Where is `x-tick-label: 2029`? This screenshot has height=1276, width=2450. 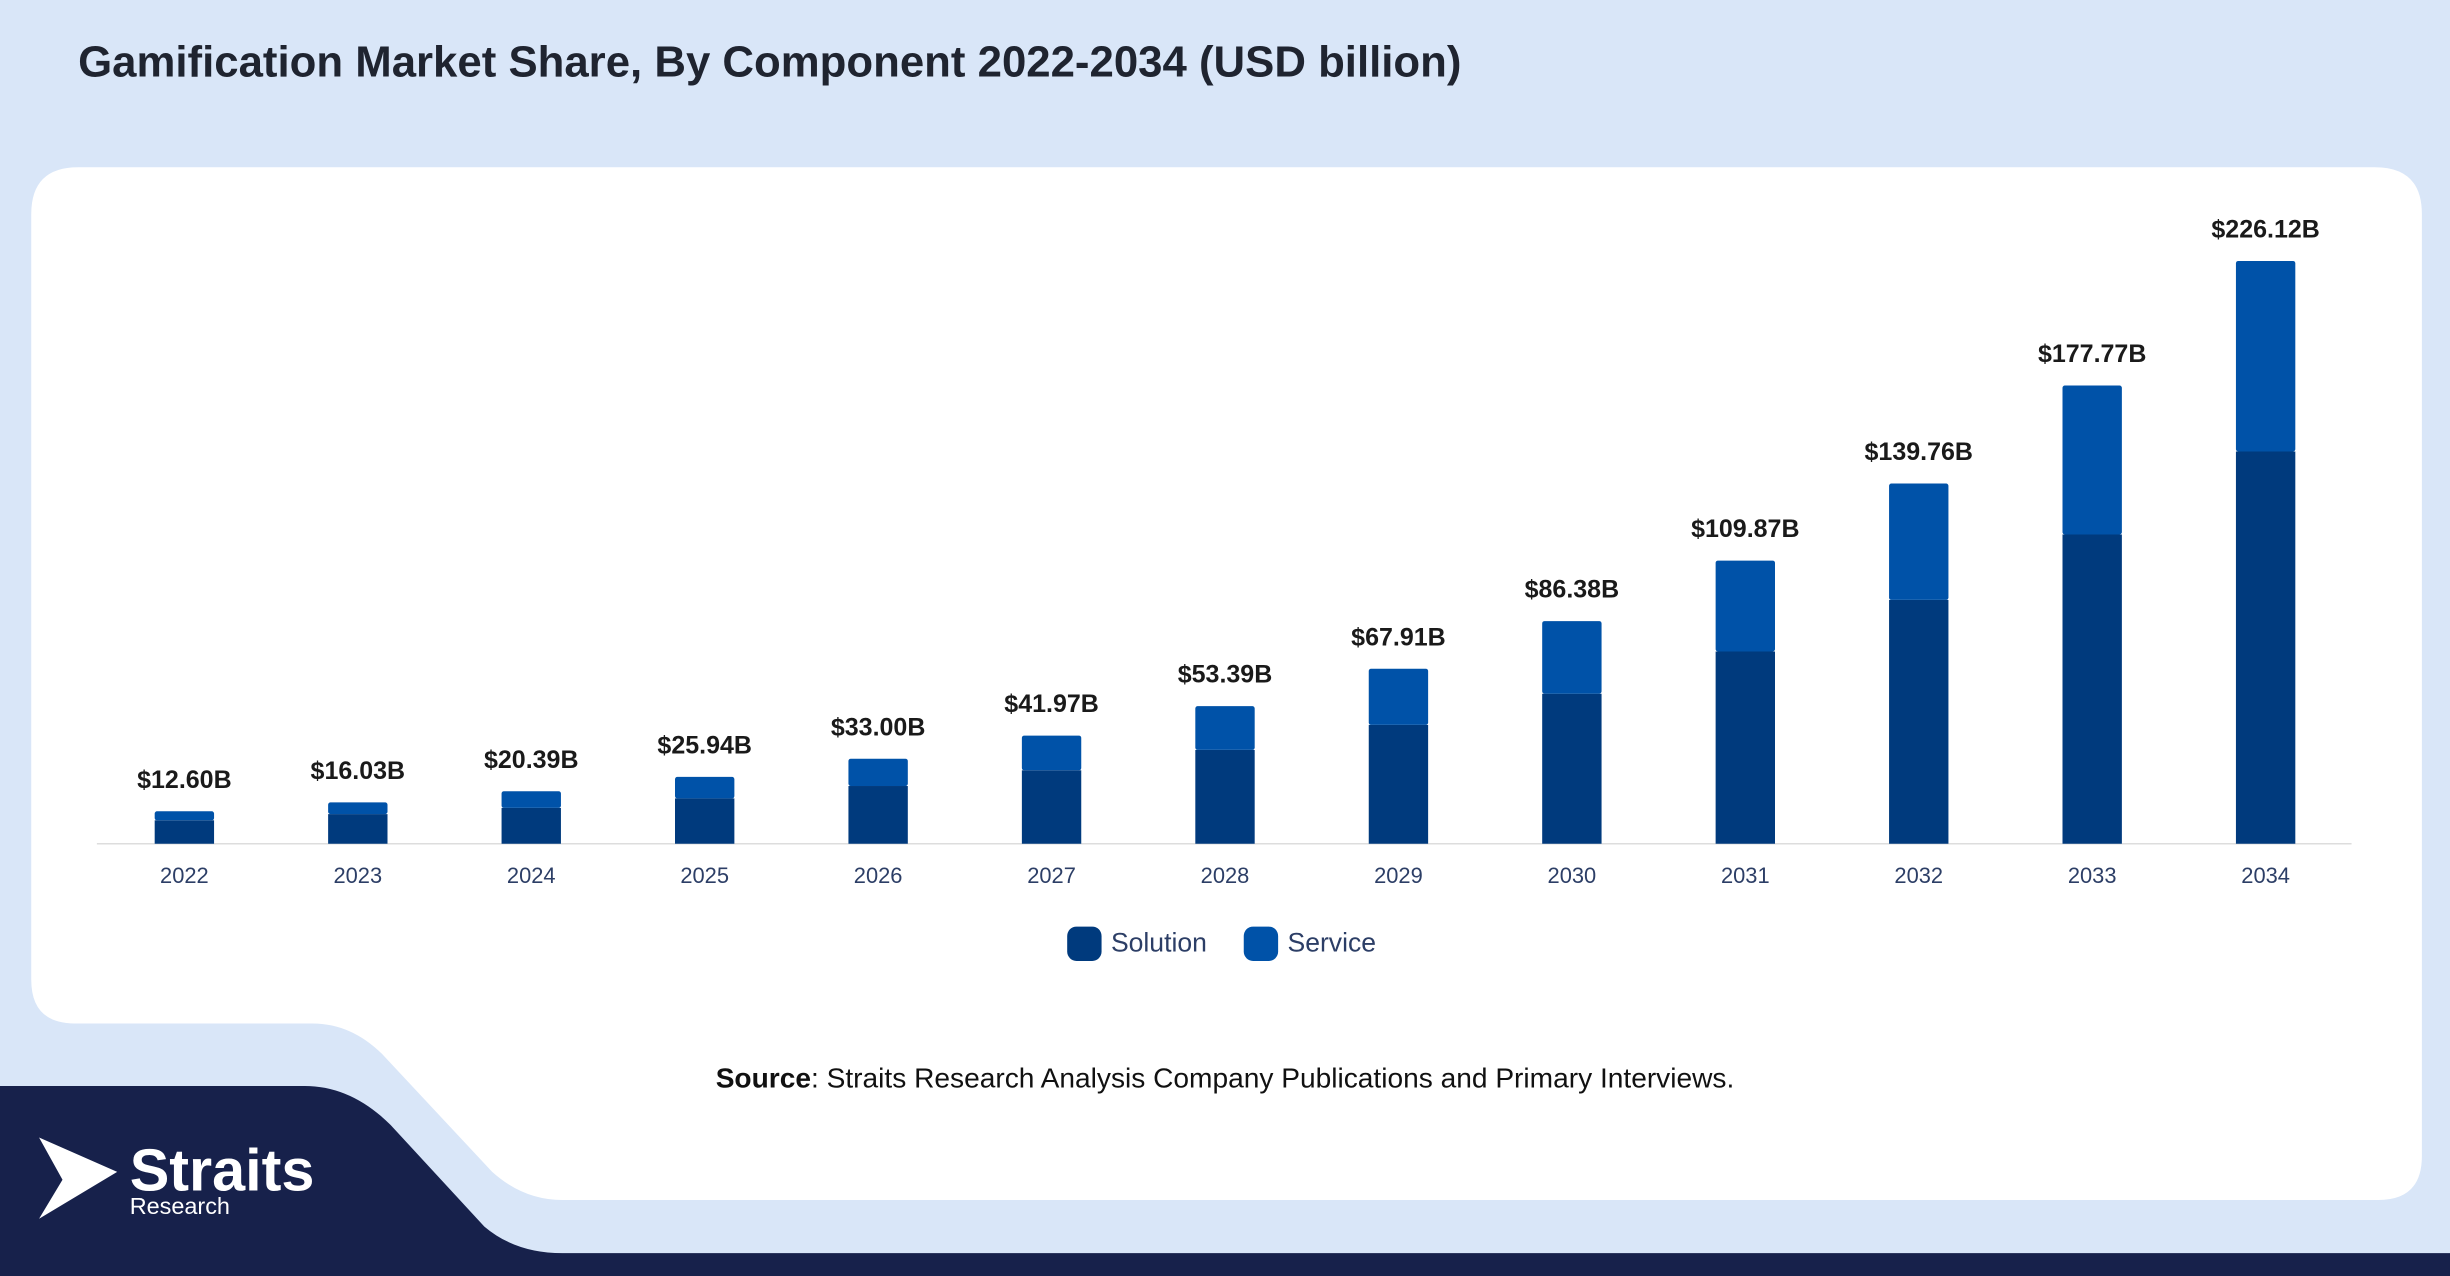
x-tick-label: 2029 is located at coordinates (1398, 875).